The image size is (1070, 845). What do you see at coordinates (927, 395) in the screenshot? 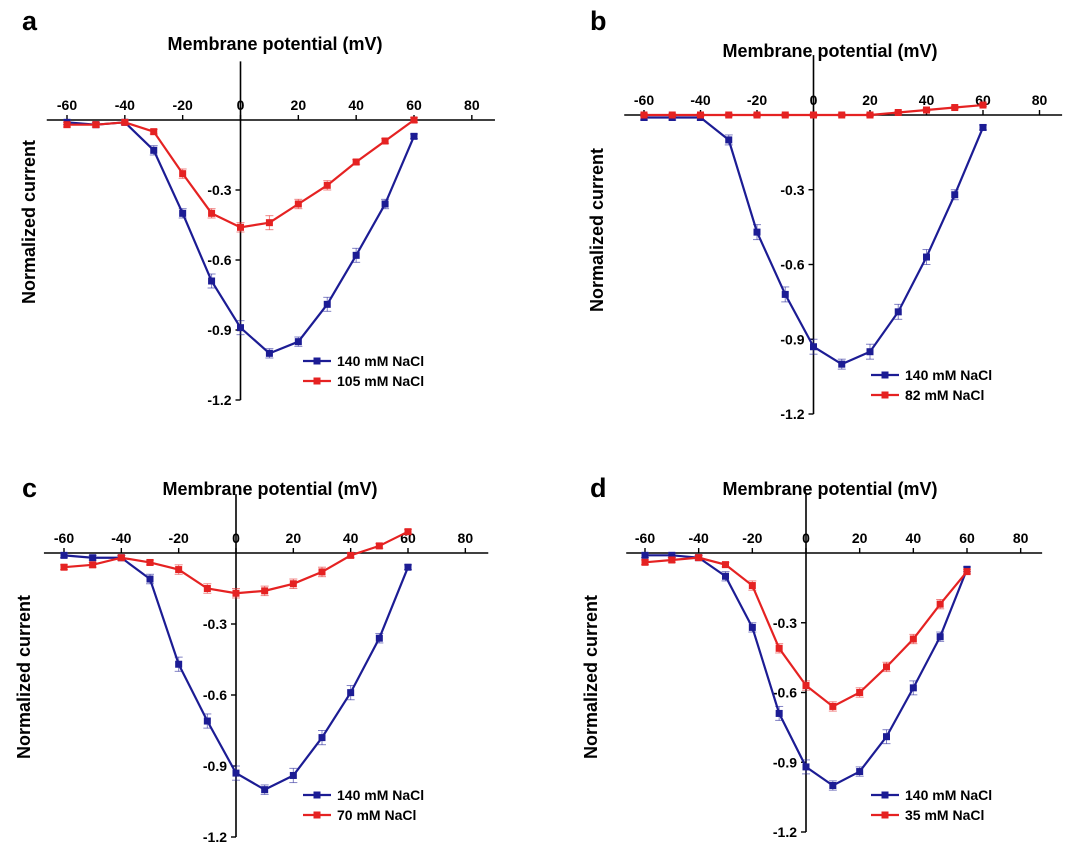
I see `legend-item: 82 mM NaCl` at bounding box center [927, 395].